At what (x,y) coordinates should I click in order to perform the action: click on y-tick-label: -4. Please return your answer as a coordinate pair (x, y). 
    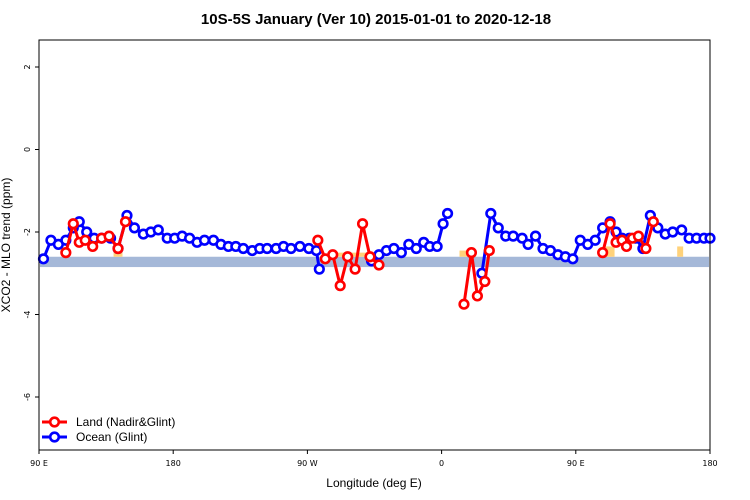
    Looking at the image, I should click on (27, 315).